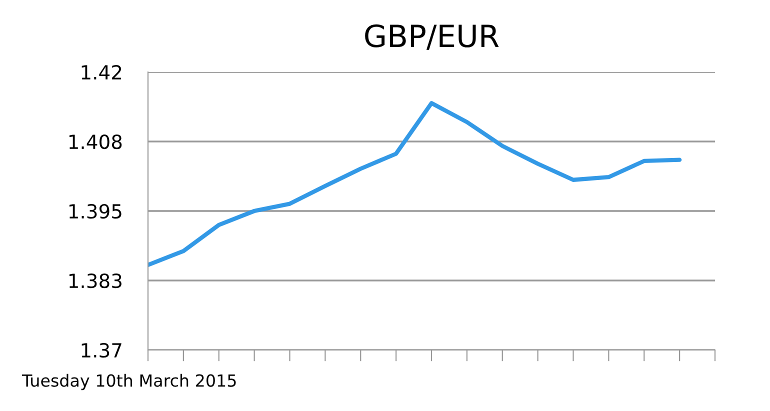 Image resolution: width=770 pixels, height=411 pixels. Describe the element at coordinates (129, 382) in the screenshot. I see `x-axis-title: Tuesday 10th March 2015` at that location.